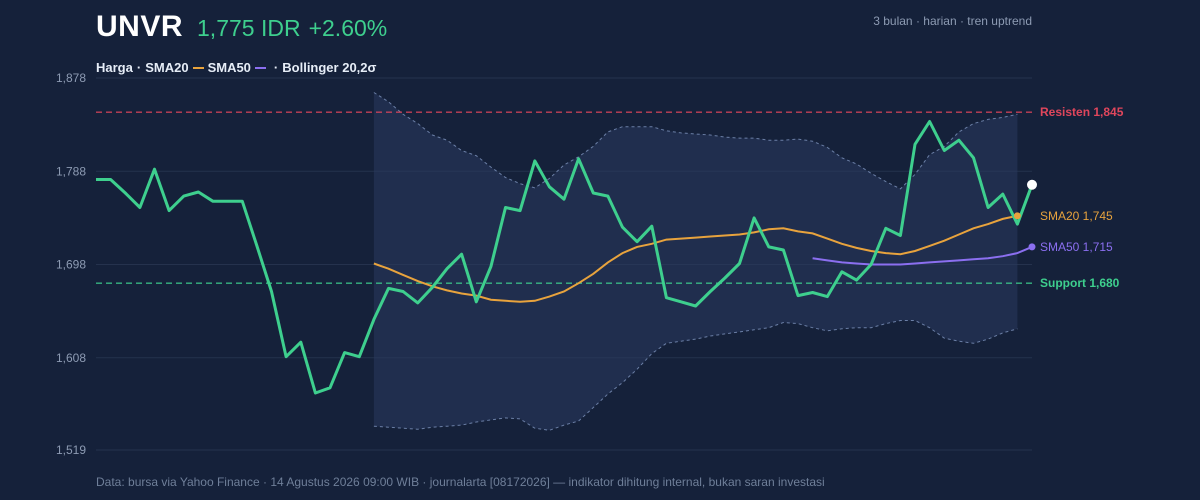 The width and height of the screenshot is (1200, 500). What do you see at coordinates (922, 255) in the screenshot?
I see `sma50-line` at bounding box center [922, 255].